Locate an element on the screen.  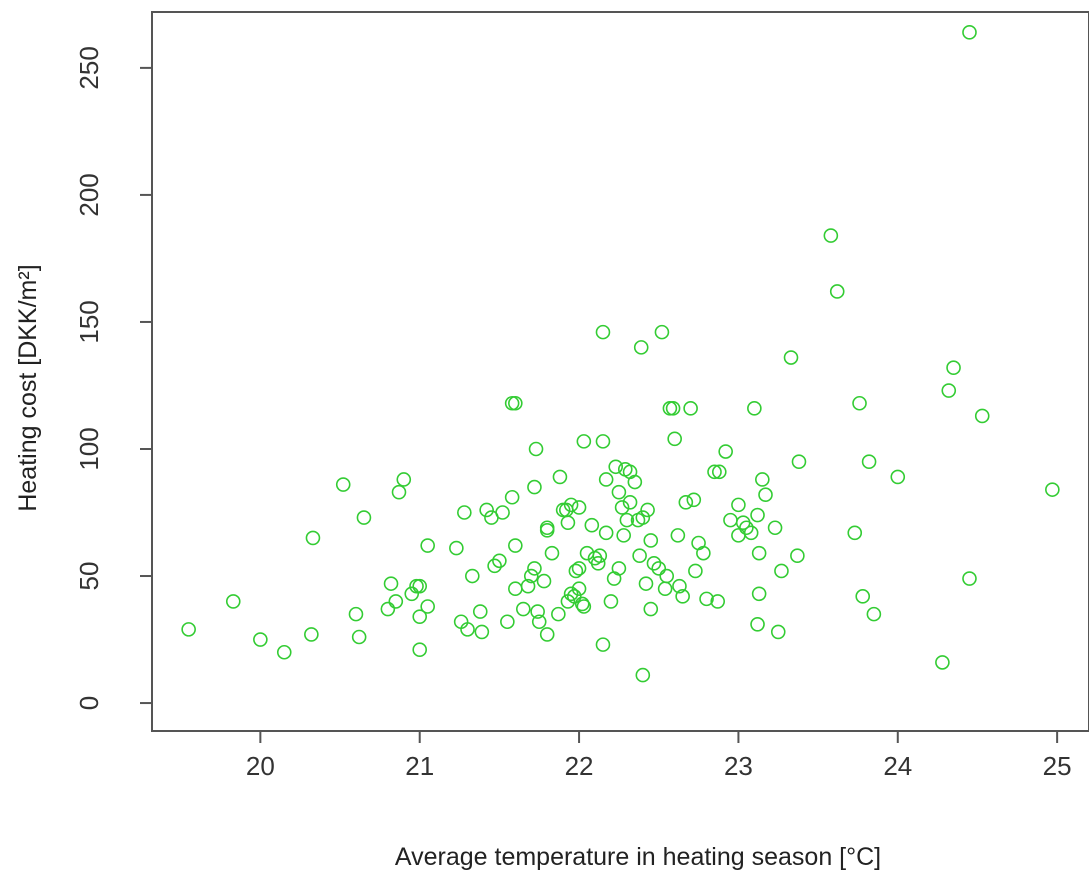
x-axis: 20 21 22 23 24 25 is located at coordinates (659, 756).